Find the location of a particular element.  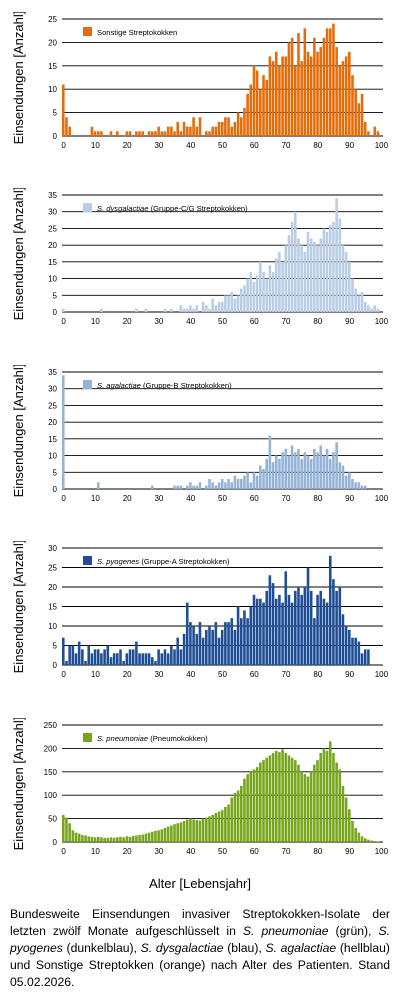

x-tick-label: 90 is located at coordinates (349, 851).